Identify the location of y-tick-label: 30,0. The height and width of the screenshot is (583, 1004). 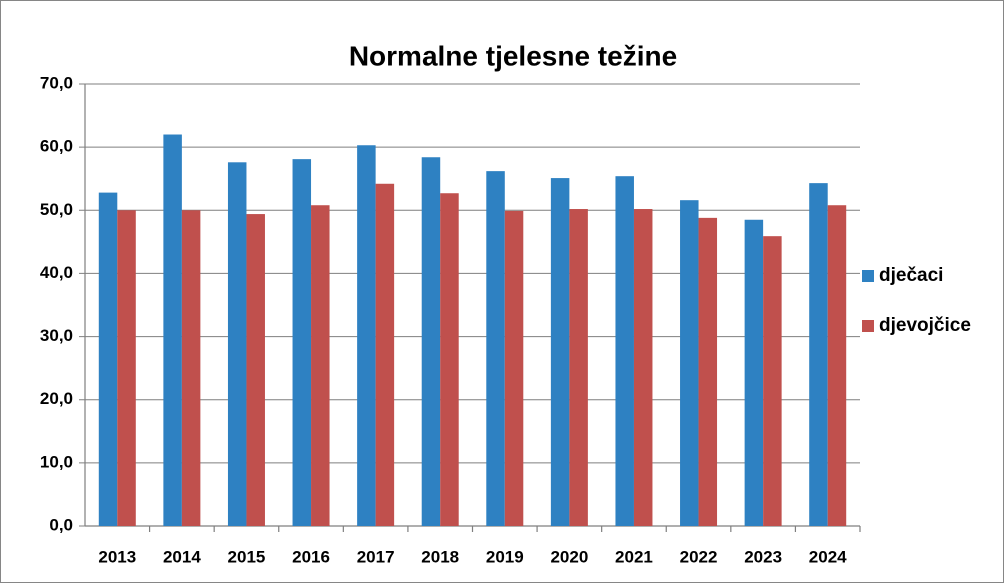
(56, 335).